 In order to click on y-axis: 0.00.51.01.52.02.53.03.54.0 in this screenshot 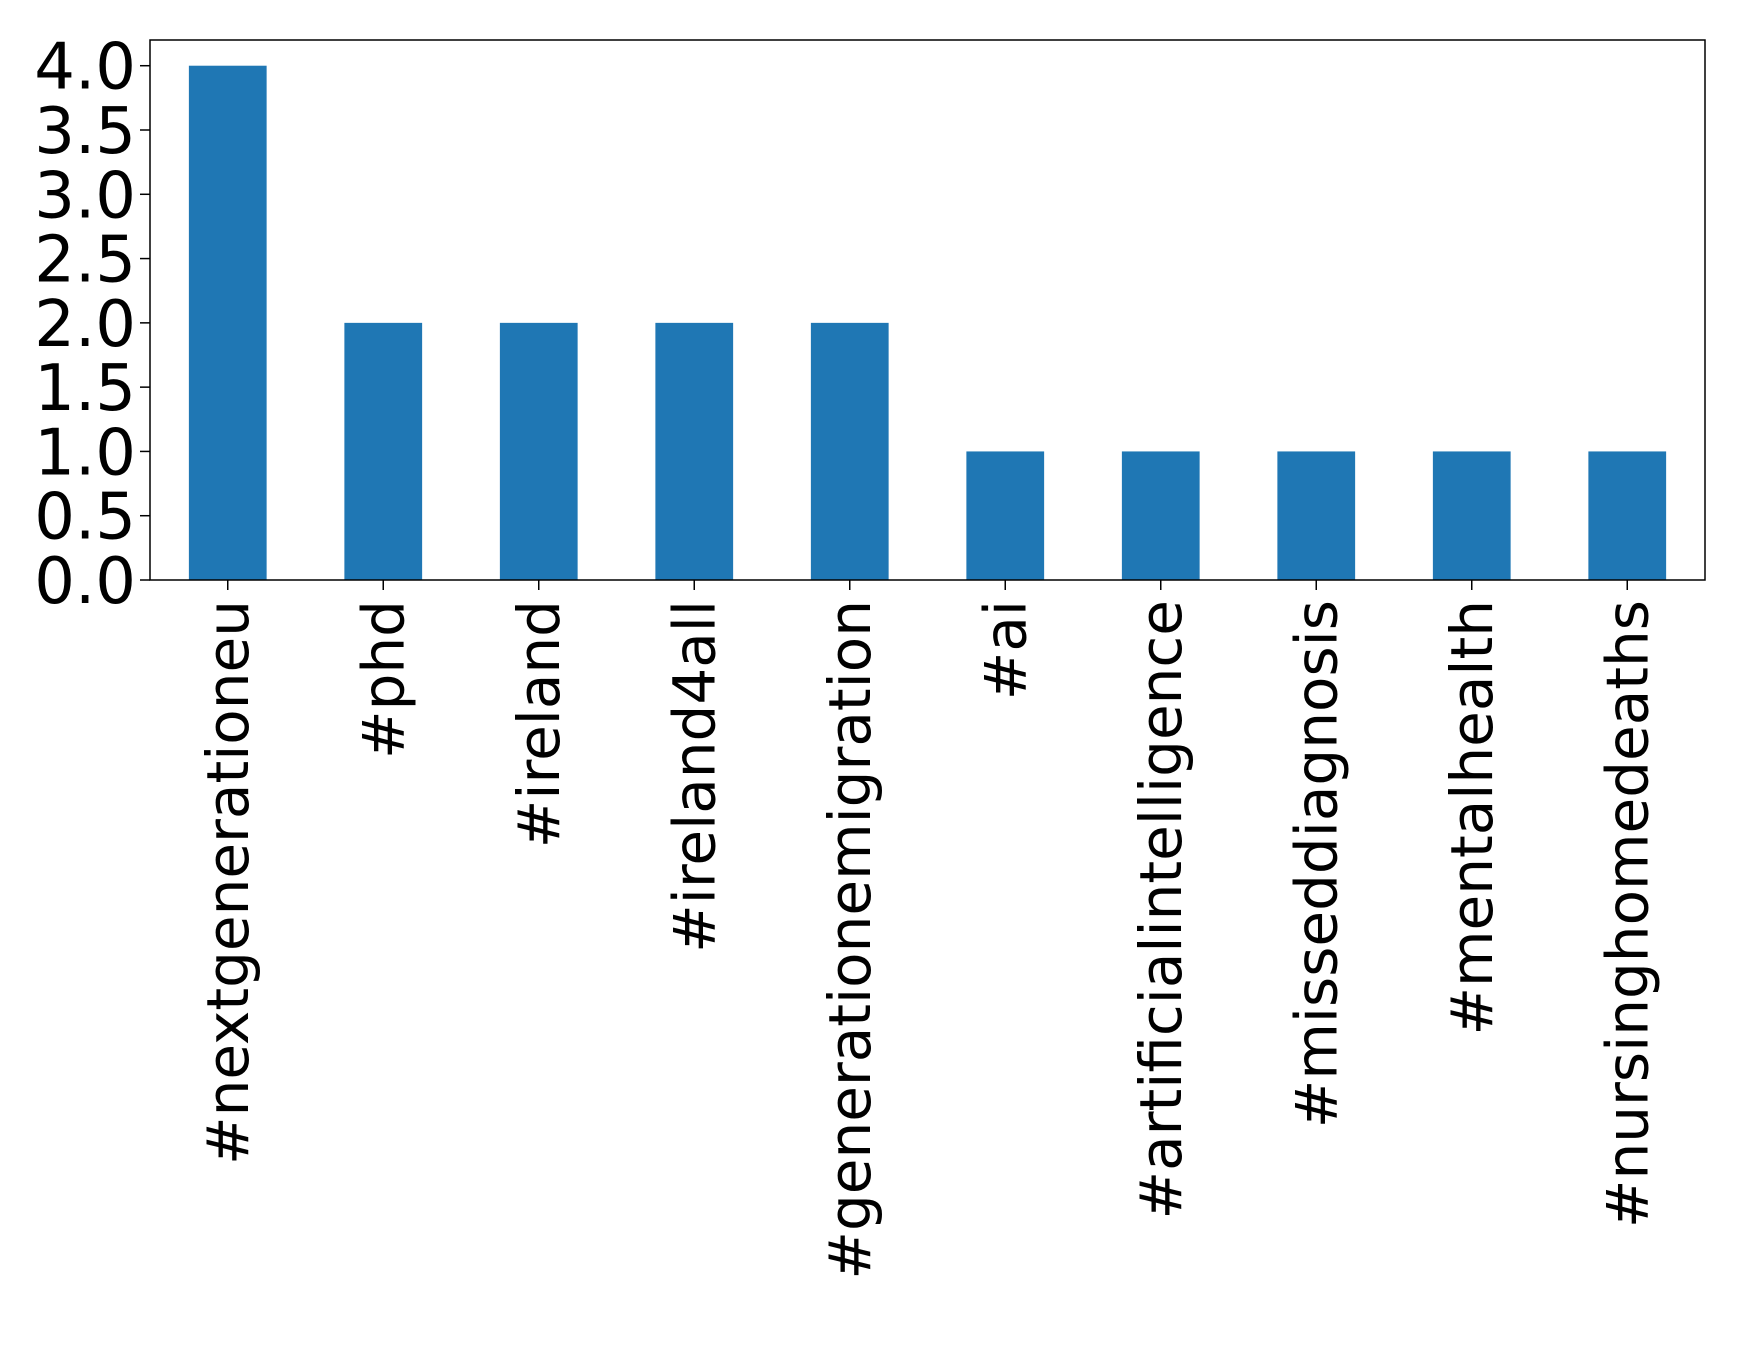, I will do `click(92, 325)`.